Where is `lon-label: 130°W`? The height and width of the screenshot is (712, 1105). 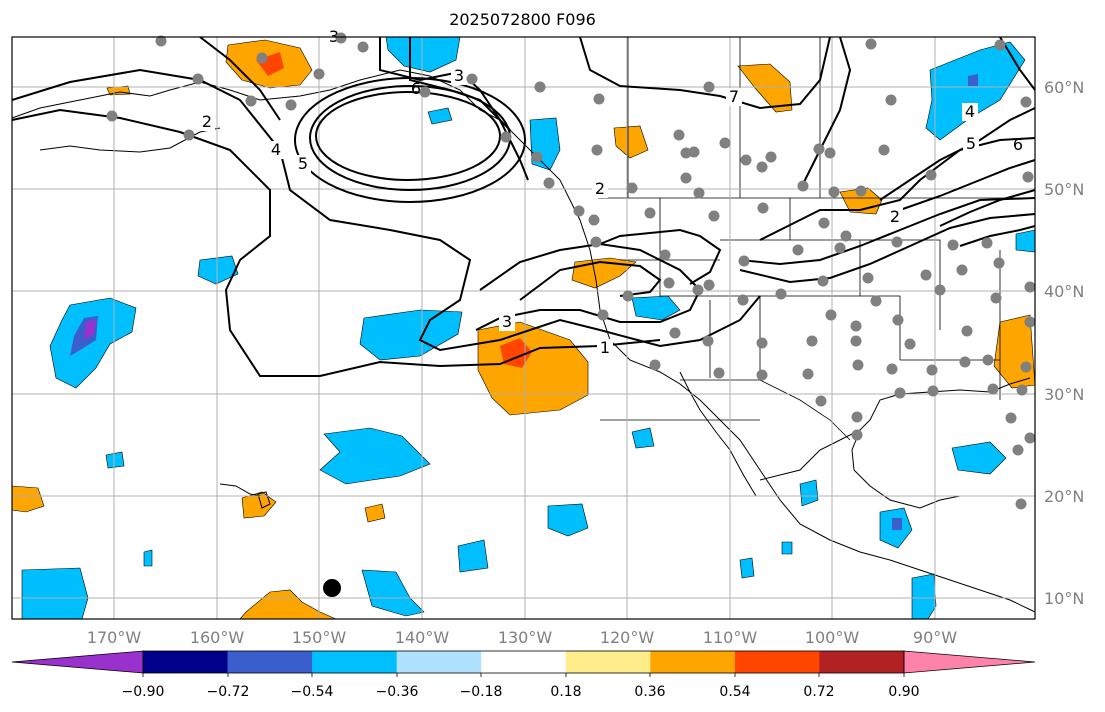
lon-label: 130°W is located at coordinates (525, 637).